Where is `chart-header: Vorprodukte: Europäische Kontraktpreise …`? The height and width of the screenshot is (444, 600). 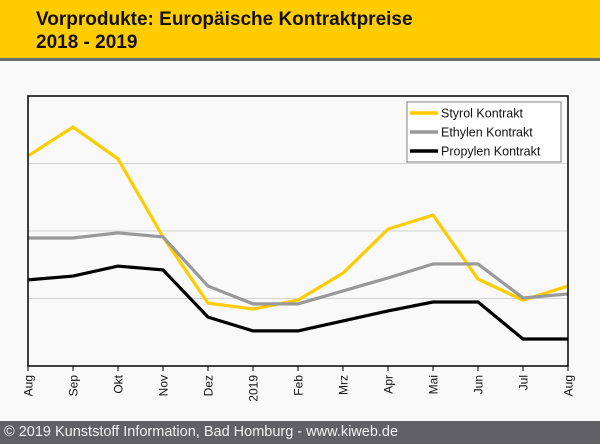 chart-header: Vorprodukte: Europäische Kontraktpreise … is located at coordinates (300, 30).